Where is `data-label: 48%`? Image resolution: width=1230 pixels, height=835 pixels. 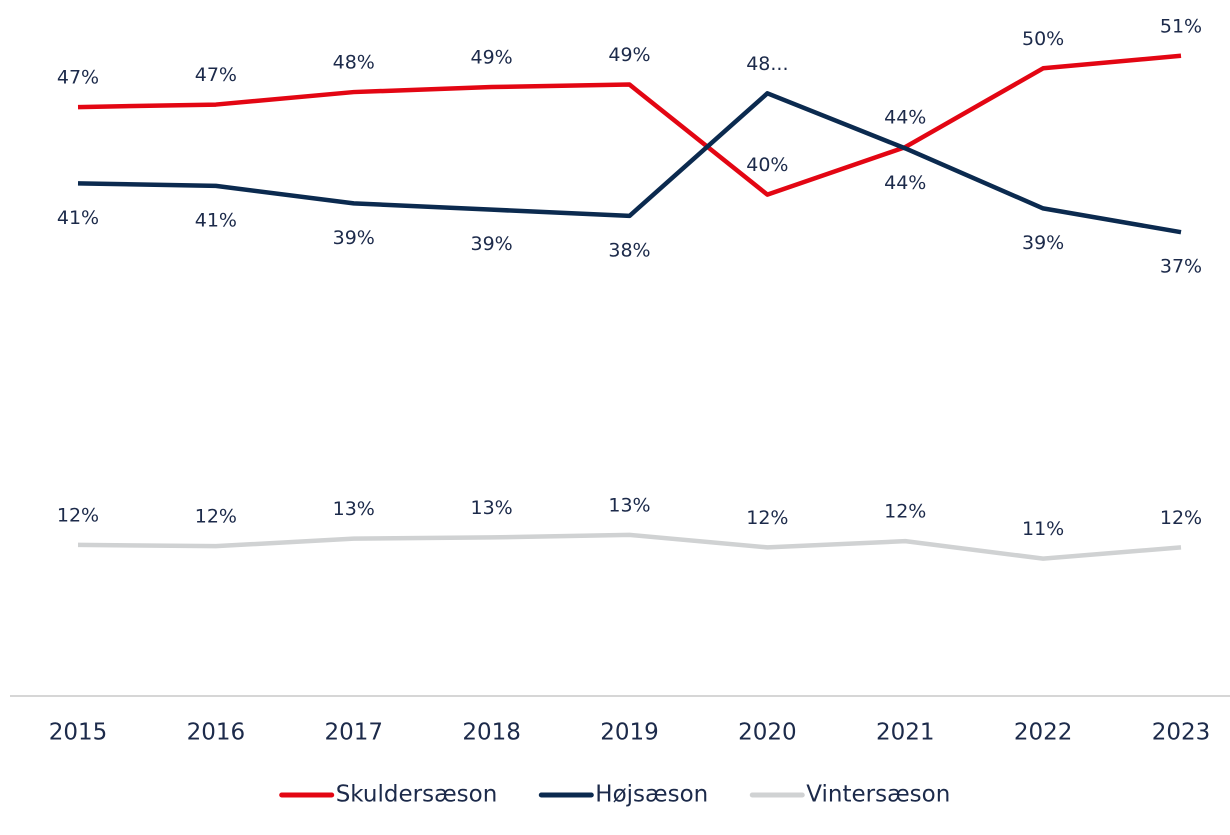
data-label: 48% is located at coordinates (354, 63).